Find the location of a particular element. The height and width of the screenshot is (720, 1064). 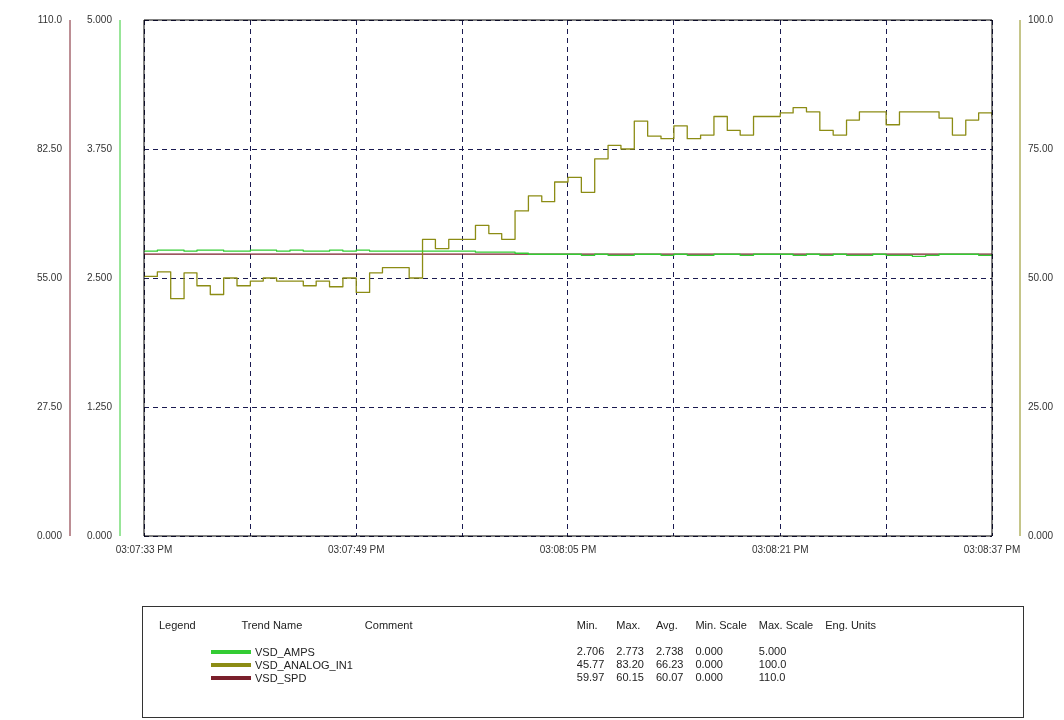

text: Max. Scale is located at coordinates (786, 626).